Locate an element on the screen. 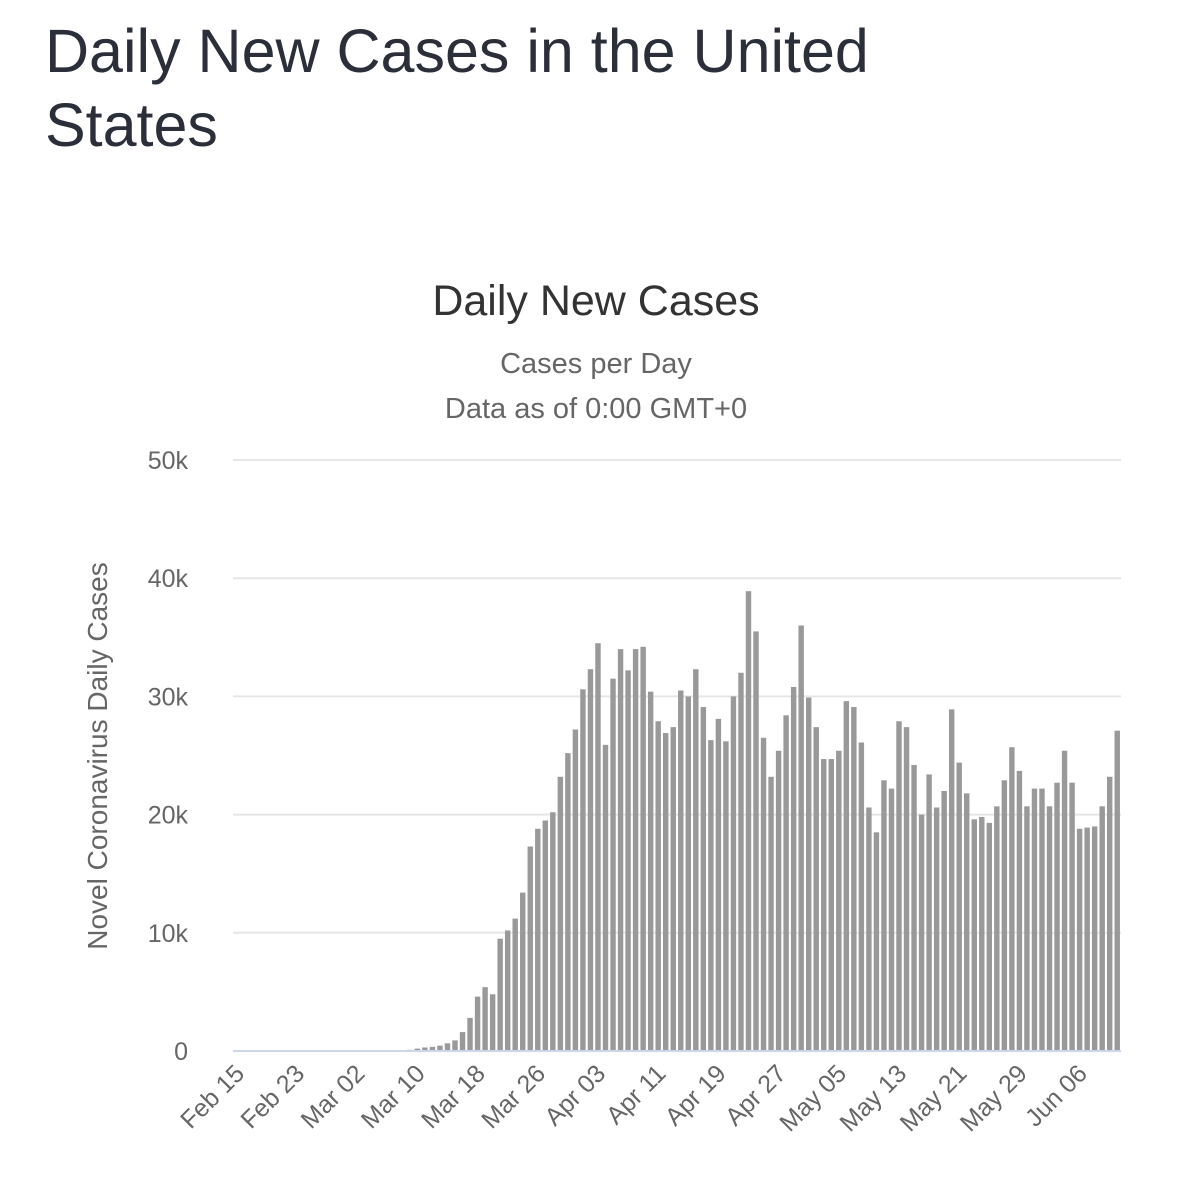 The image size is (1193, 1200). y-axis-ticks: 0 10k 20k 30k 40k 50k is located at coordinates (168, 756).